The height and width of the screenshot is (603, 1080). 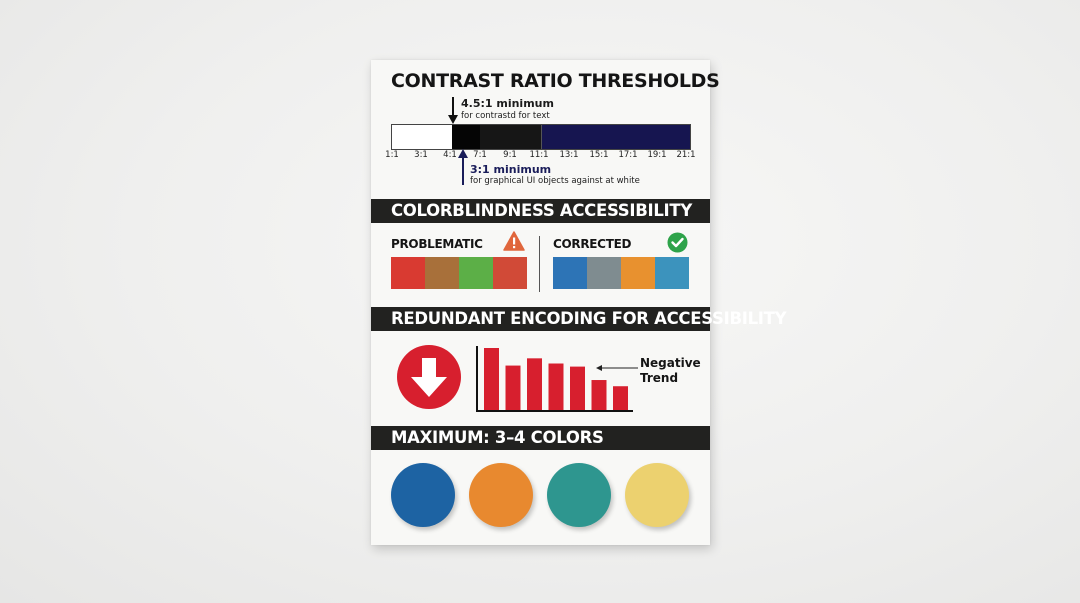 I want to click on contrast-title: CONTRAST RATIO THRESHOLDS, so click(x=555, y=81).